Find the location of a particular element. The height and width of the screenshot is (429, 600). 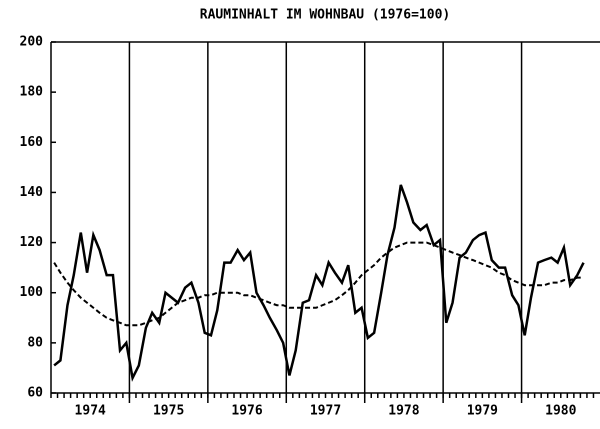

y-tick-label: 120 is located at coordinates (32, 242).